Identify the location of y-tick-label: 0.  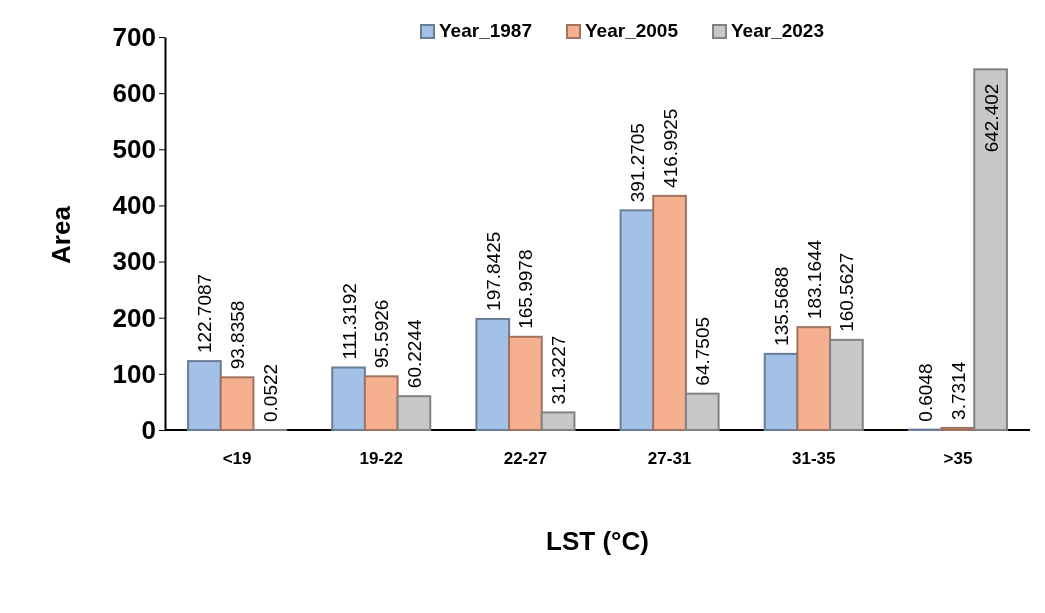
(148, 429).